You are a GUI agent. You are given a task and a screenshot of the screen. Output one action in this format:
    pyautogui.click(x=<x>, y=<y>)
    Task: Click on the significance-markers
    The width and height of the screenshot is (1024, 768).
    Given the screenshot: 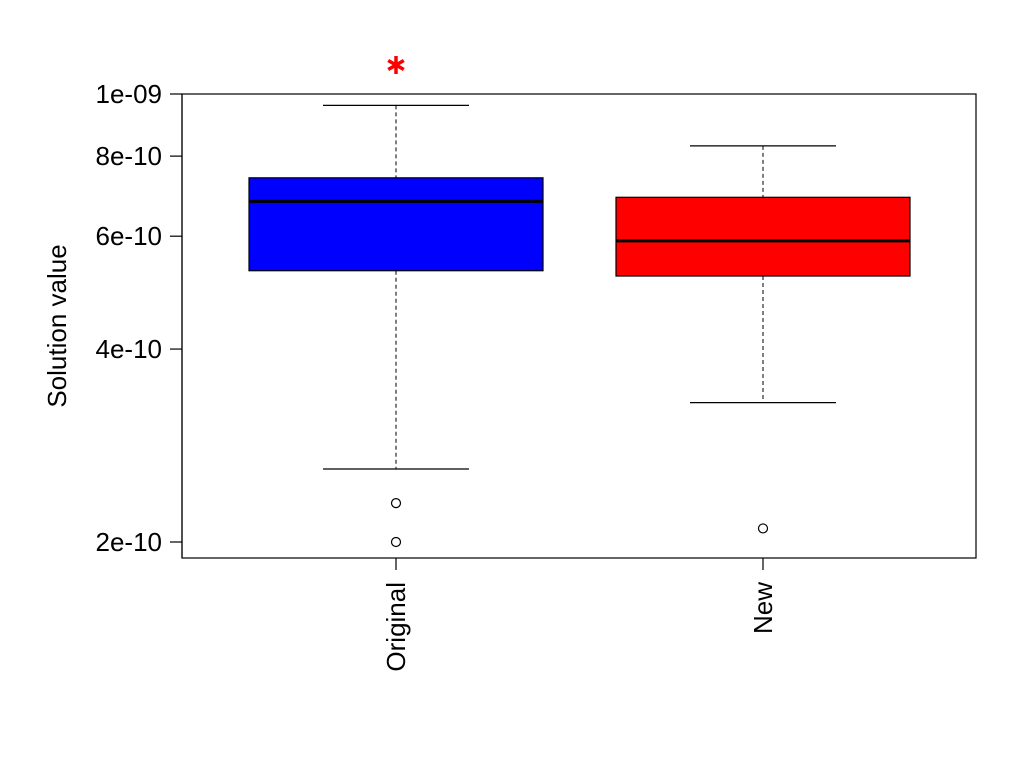 What is the action you would take?
    pyautogui.click(x=396, y=65)
    